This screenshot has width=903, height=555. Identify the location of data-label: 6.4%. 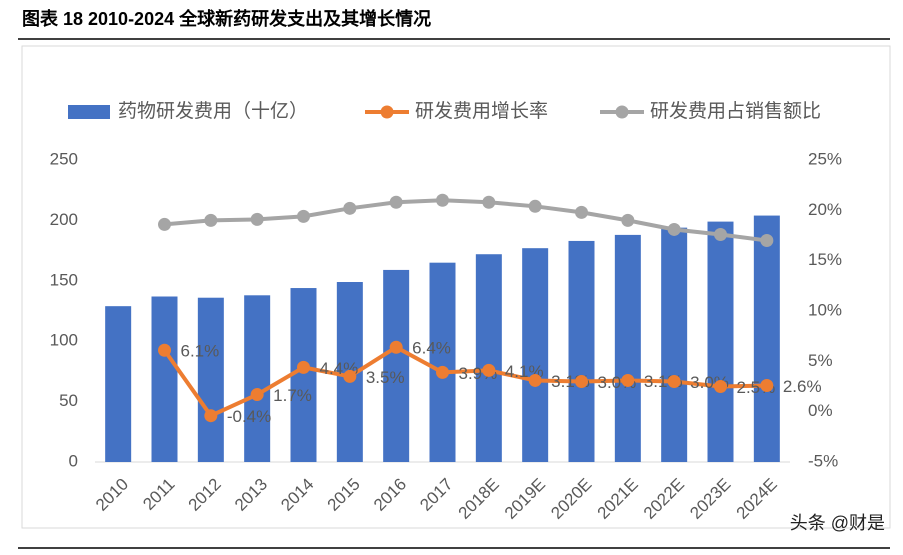
(431, 348).